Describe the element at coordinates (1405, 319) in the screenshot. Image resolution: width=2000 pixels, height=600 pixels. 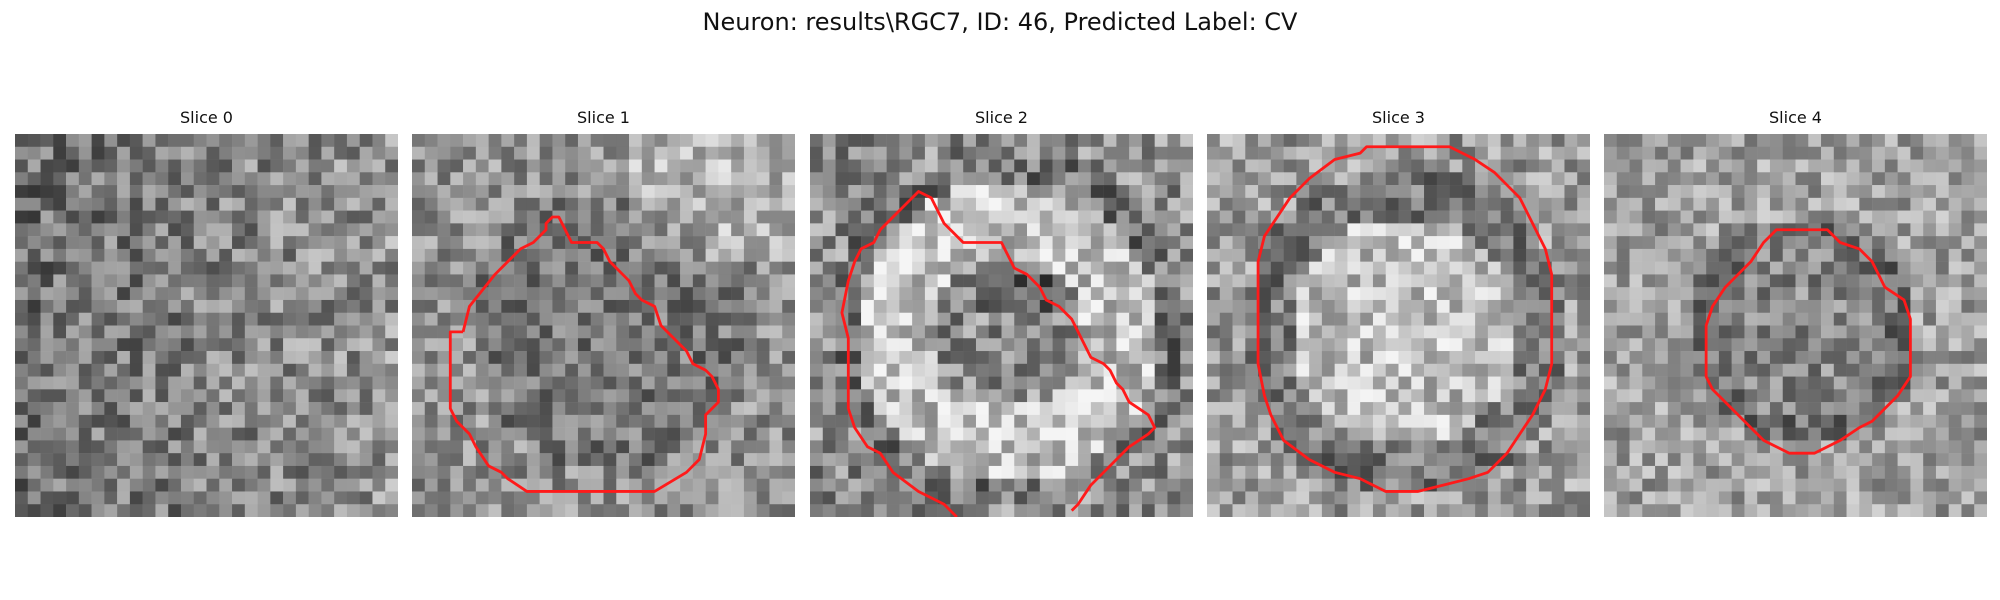
I see `red-contour-outline` at that location.